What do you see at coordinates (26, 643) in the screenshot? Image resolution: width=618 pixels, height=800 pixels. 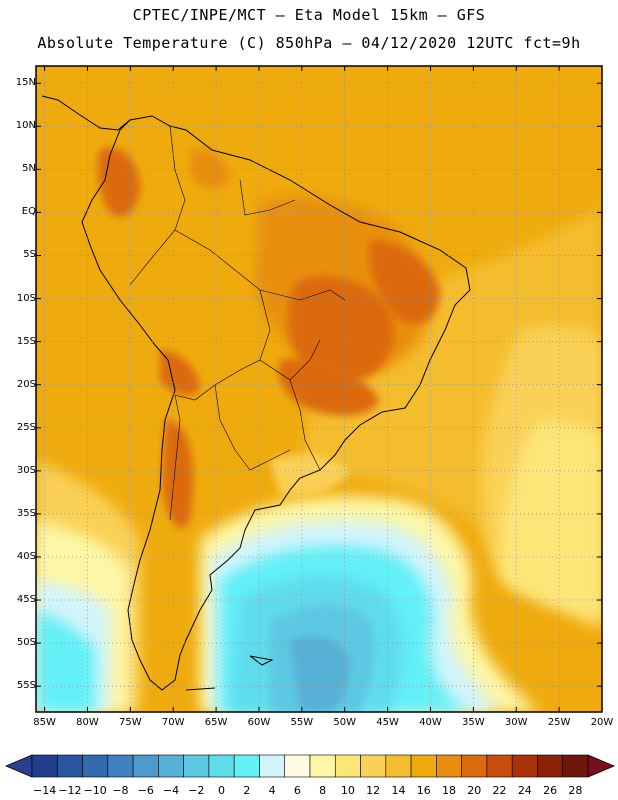 I see `lat-label: 50S` at bounding box center [26, 643].